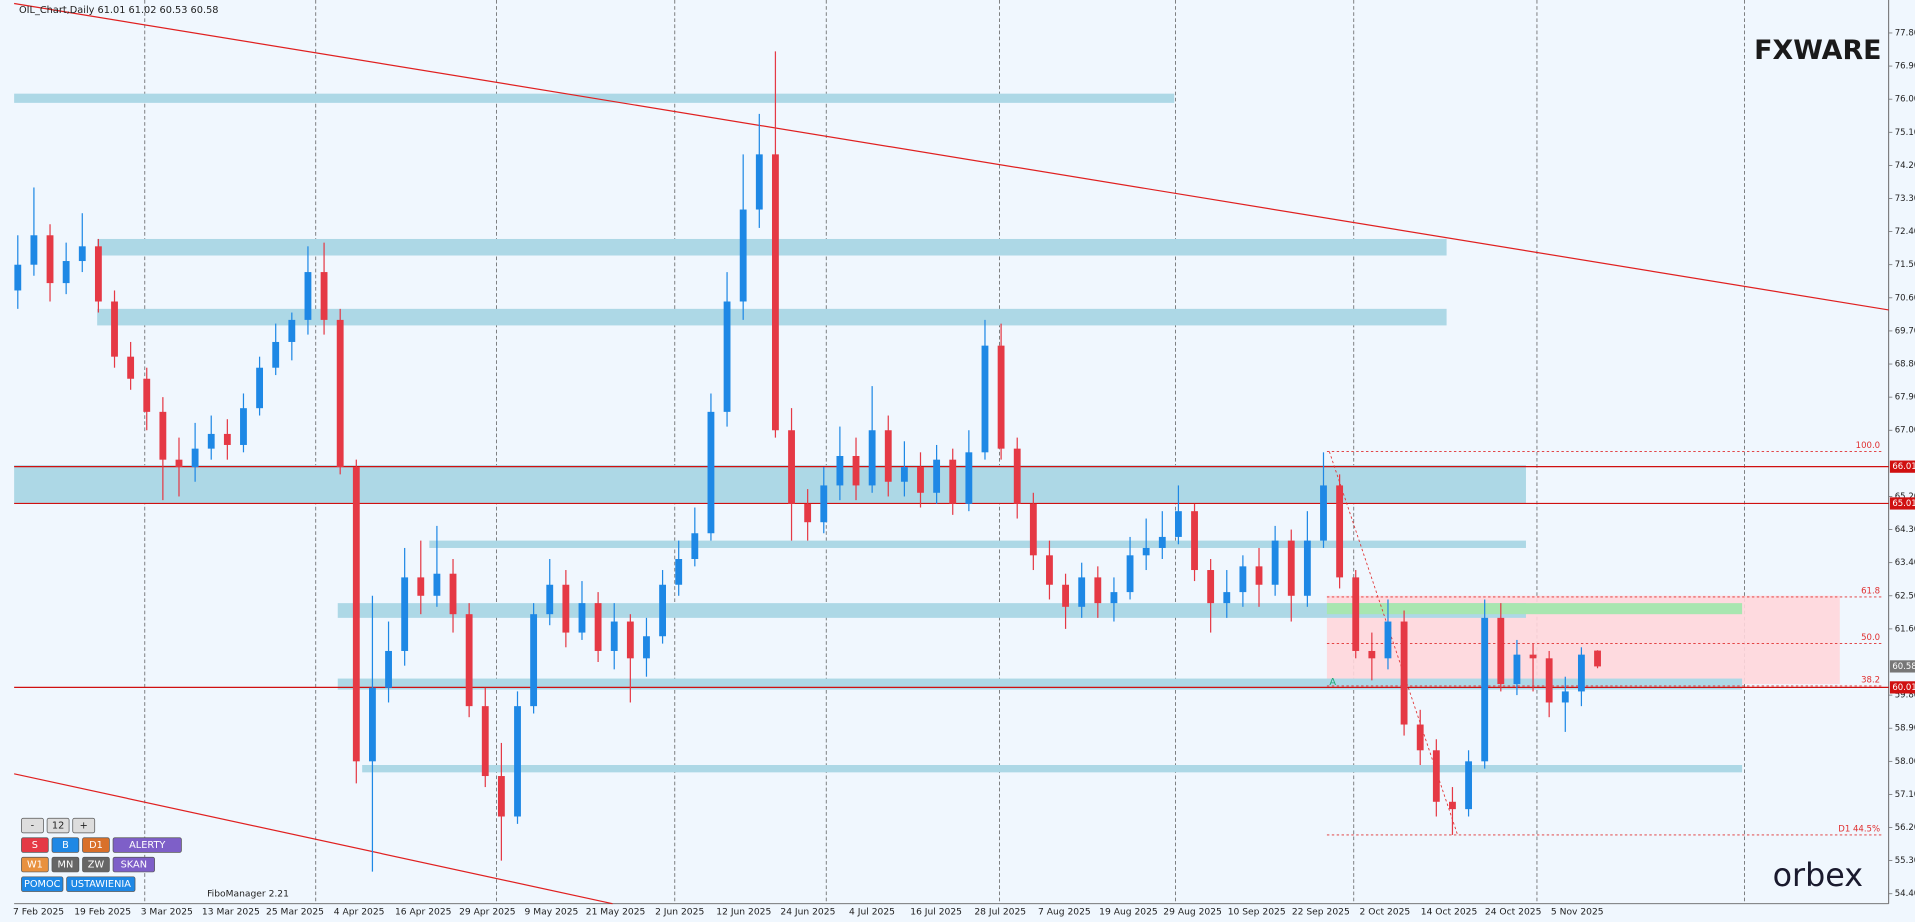  What do you see at coordinates (1905, 629) in the screenshot?
I see `y-tick-label: 61.60` at bounding box center [1905, 629].